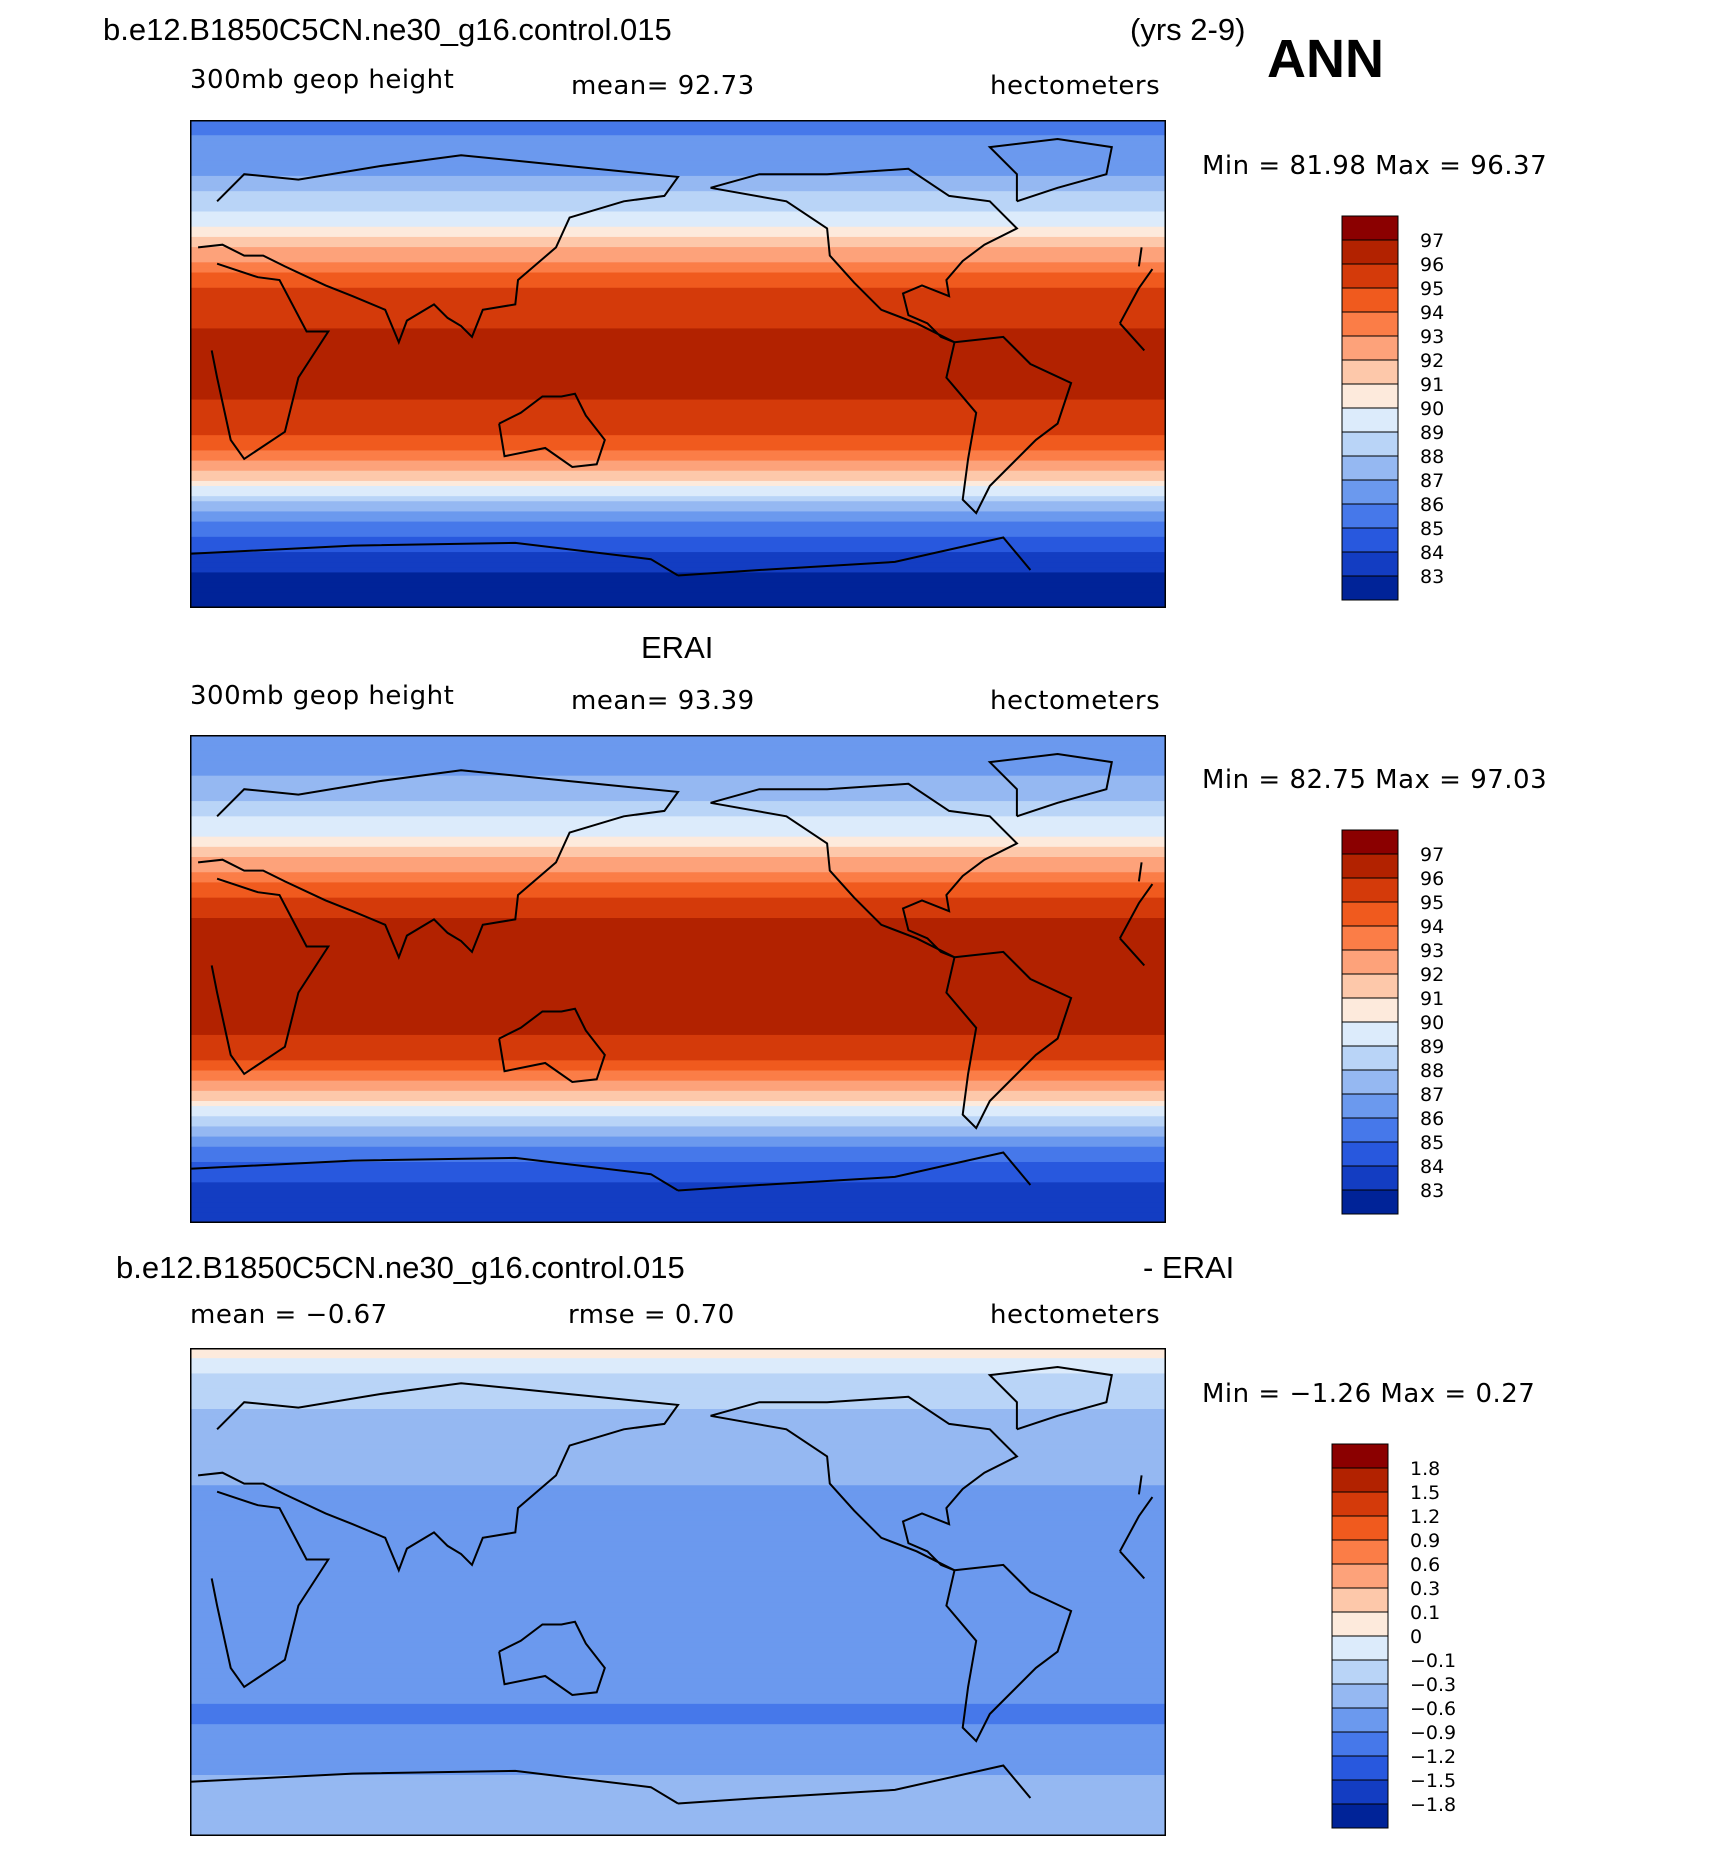  I want to click on colorbar-tick-label: 85, so click(1432, 529).